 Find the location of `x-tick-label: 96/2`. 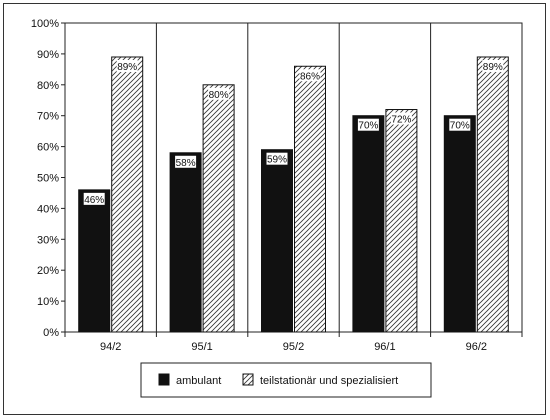

x-tick-label: 96/2 is located at coordinates (476, 347).